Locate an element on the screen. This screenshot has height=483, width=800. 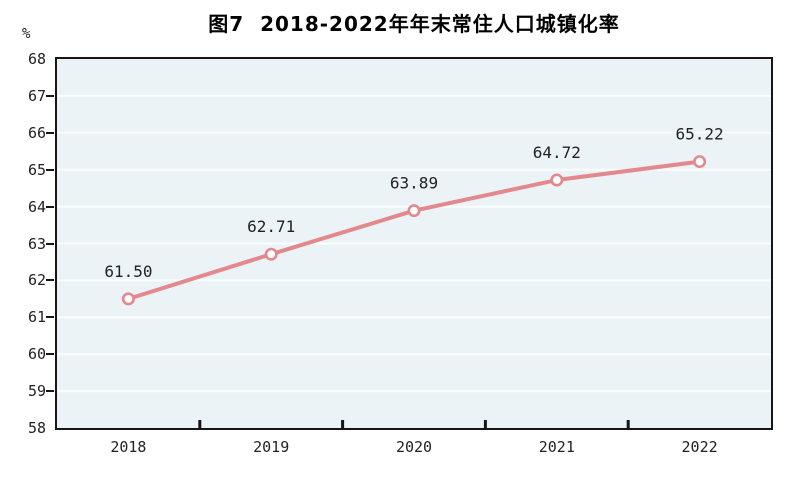
chart-title: 图7 2018-2022年年末常住人口城镇化率 is located at coordinates (414, 24).